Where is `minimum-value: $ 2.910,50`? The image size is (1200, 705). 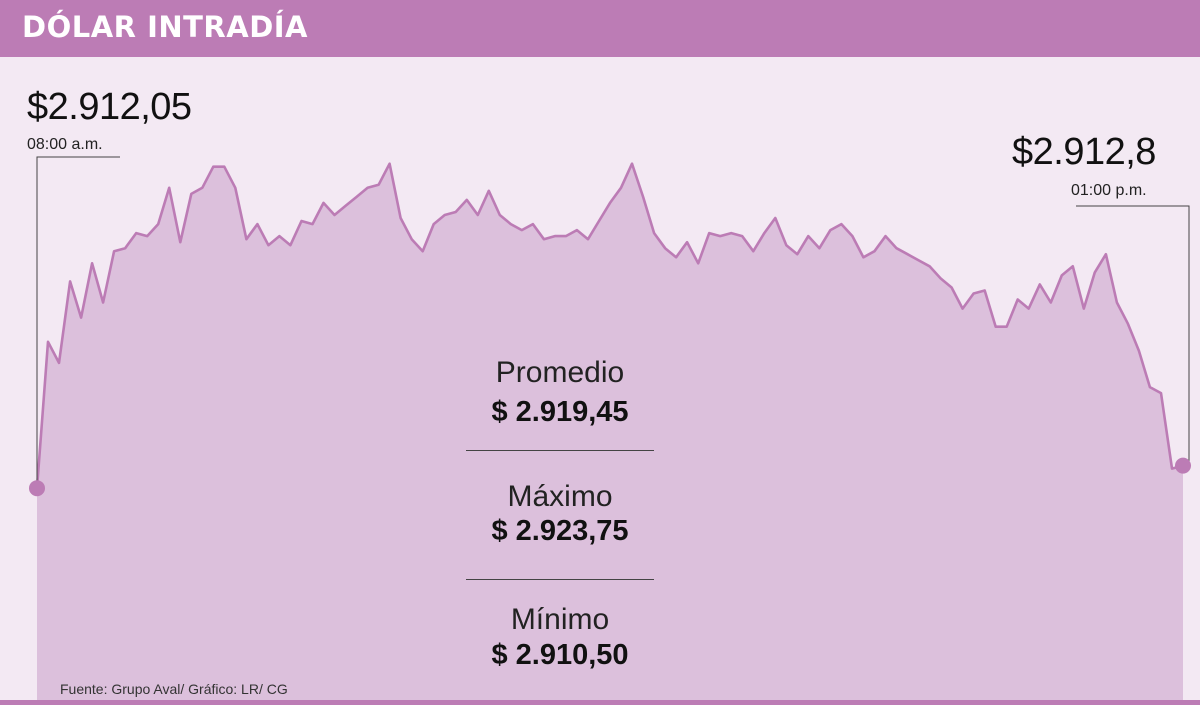 minimum-value: $ 2.910,50 is located at coordinates (560, 655).